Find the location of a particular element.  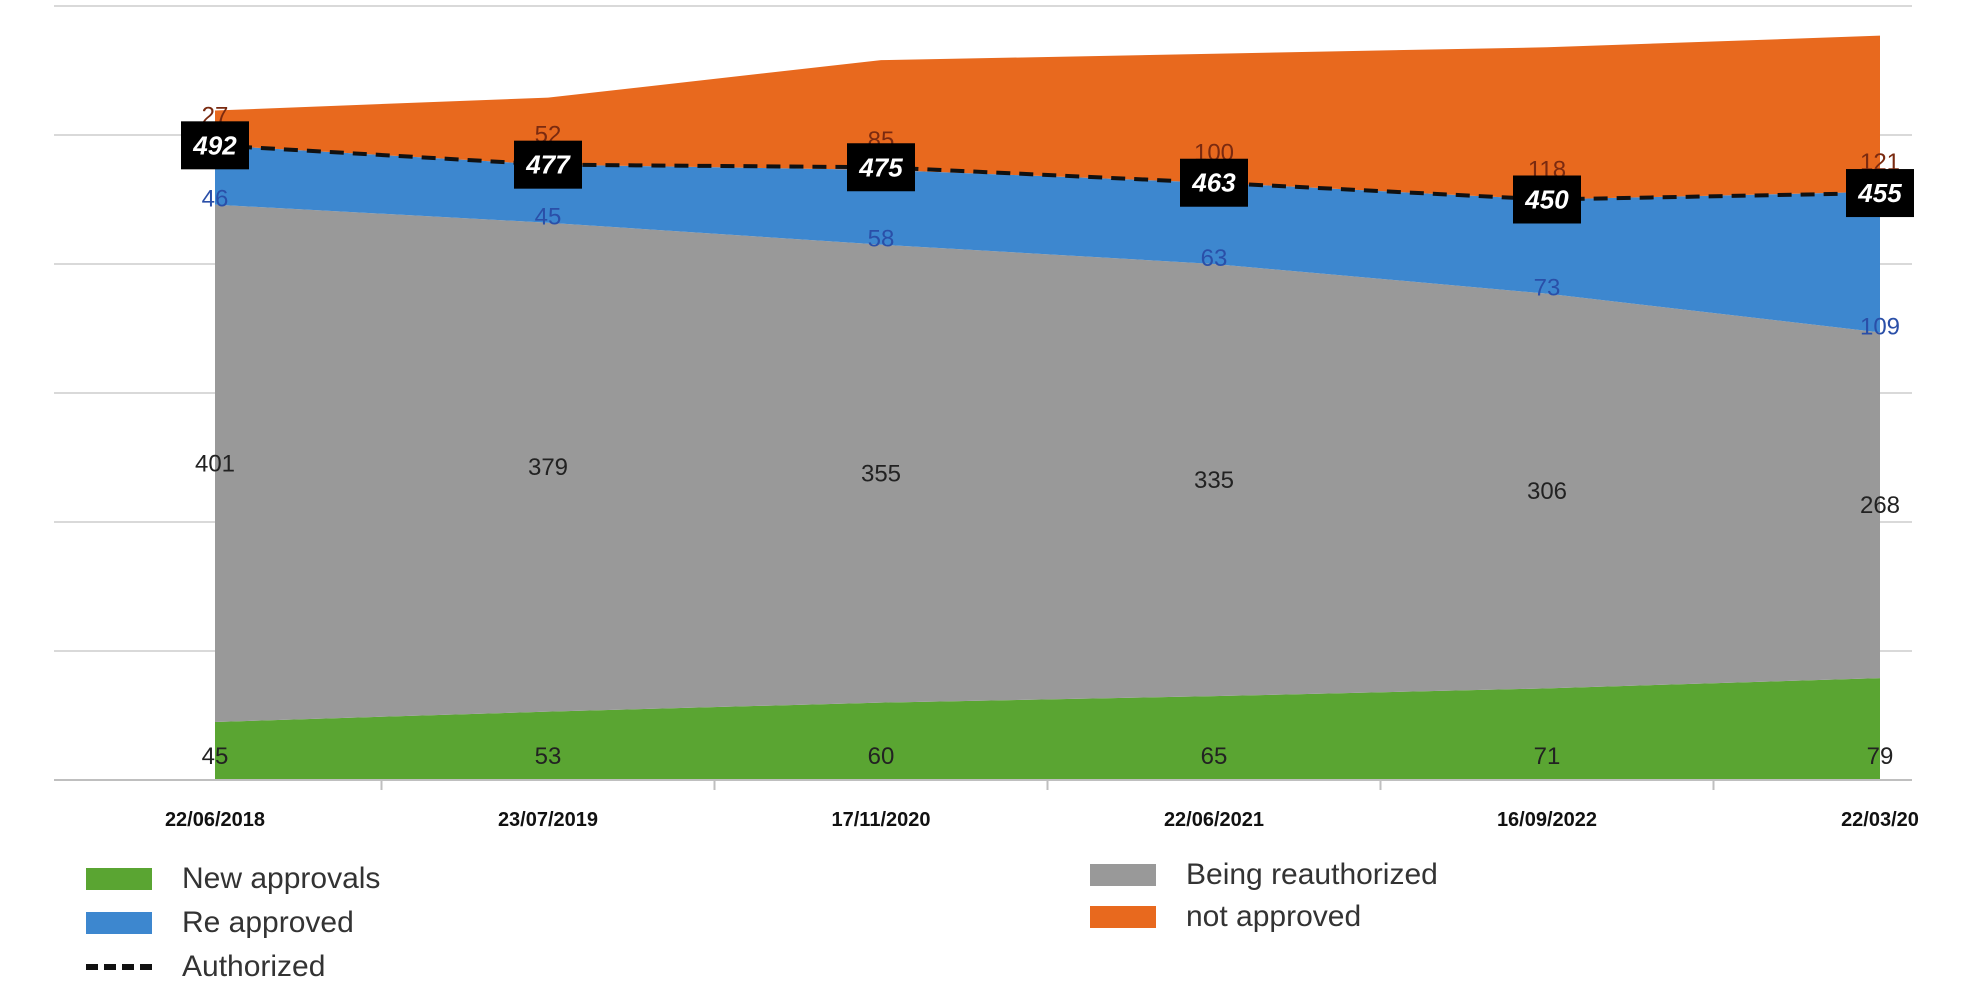

data-label: 401 is located at coordinates (215, 463).